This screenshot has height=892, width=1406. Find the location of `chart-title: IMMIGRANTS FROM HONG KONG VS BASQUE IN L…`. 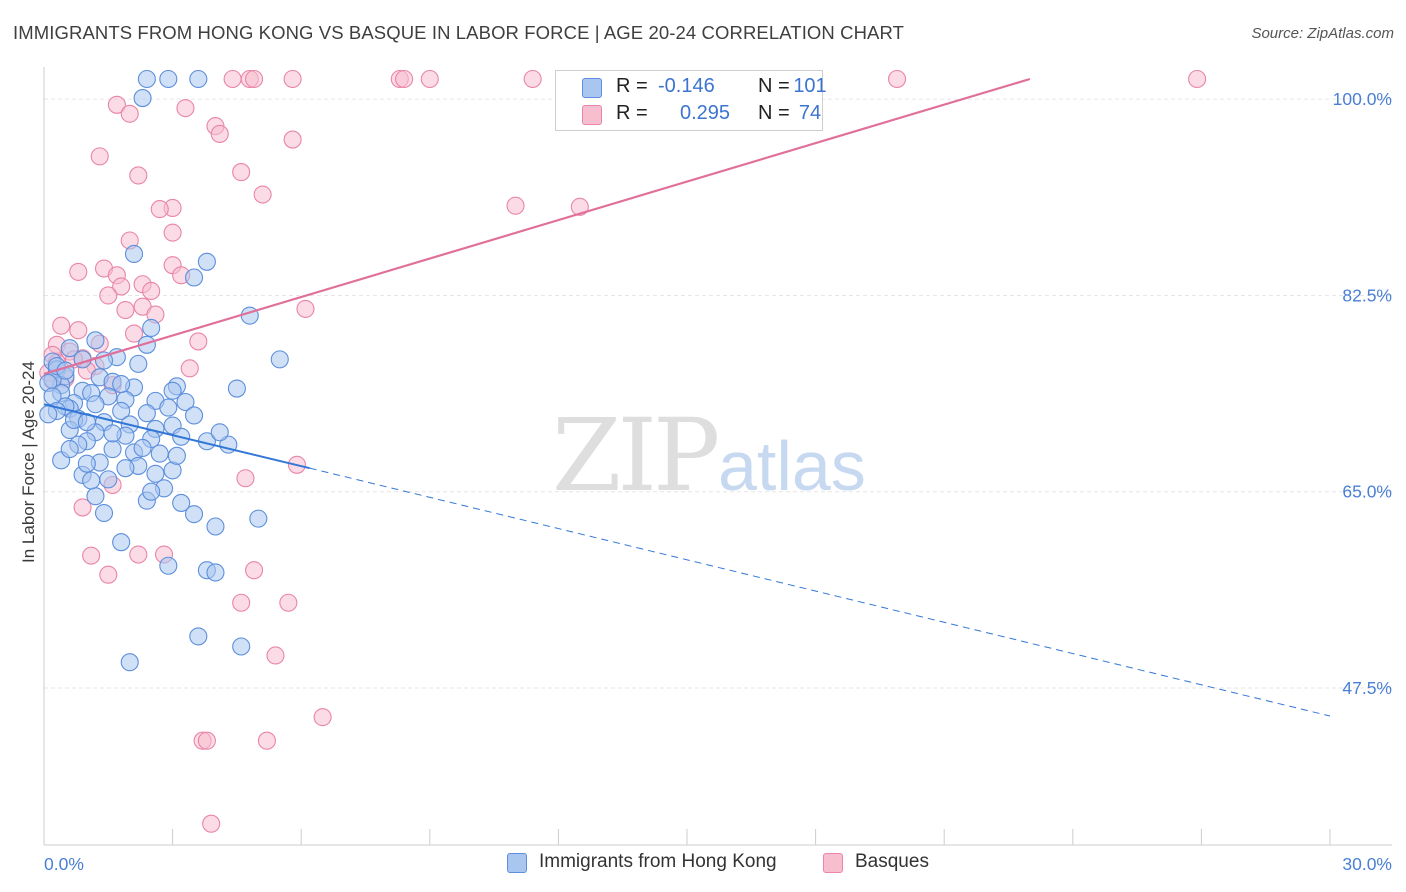

chart-title: IMMIGRANTS FROM HONG KONG VS BASQUE IN L… is located at coordinates (459, 32).